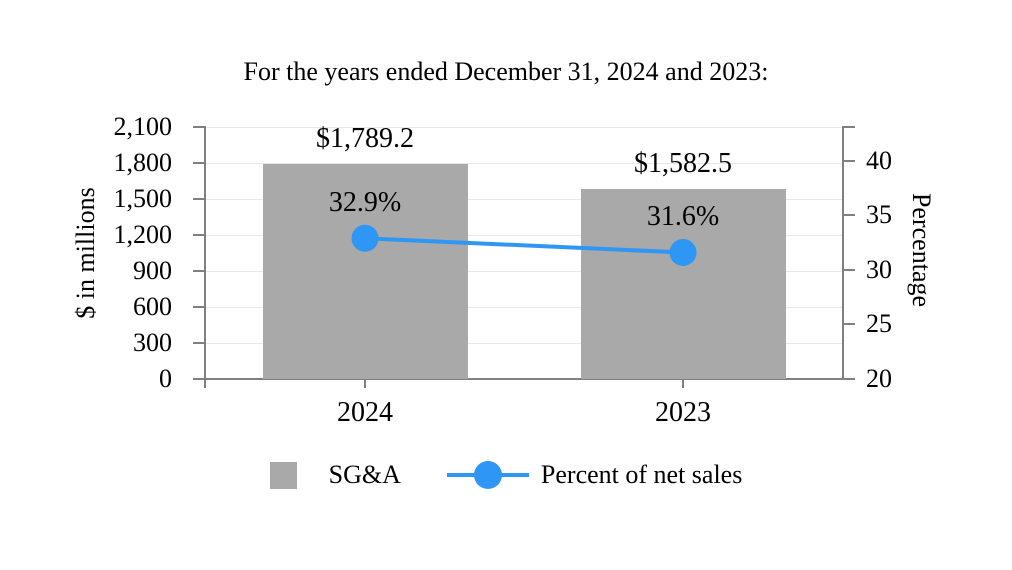  What do you see at coordinates (848, 127) in the screenshot?
I see `right-axis-end-tick` at bounding box center [848, 127].